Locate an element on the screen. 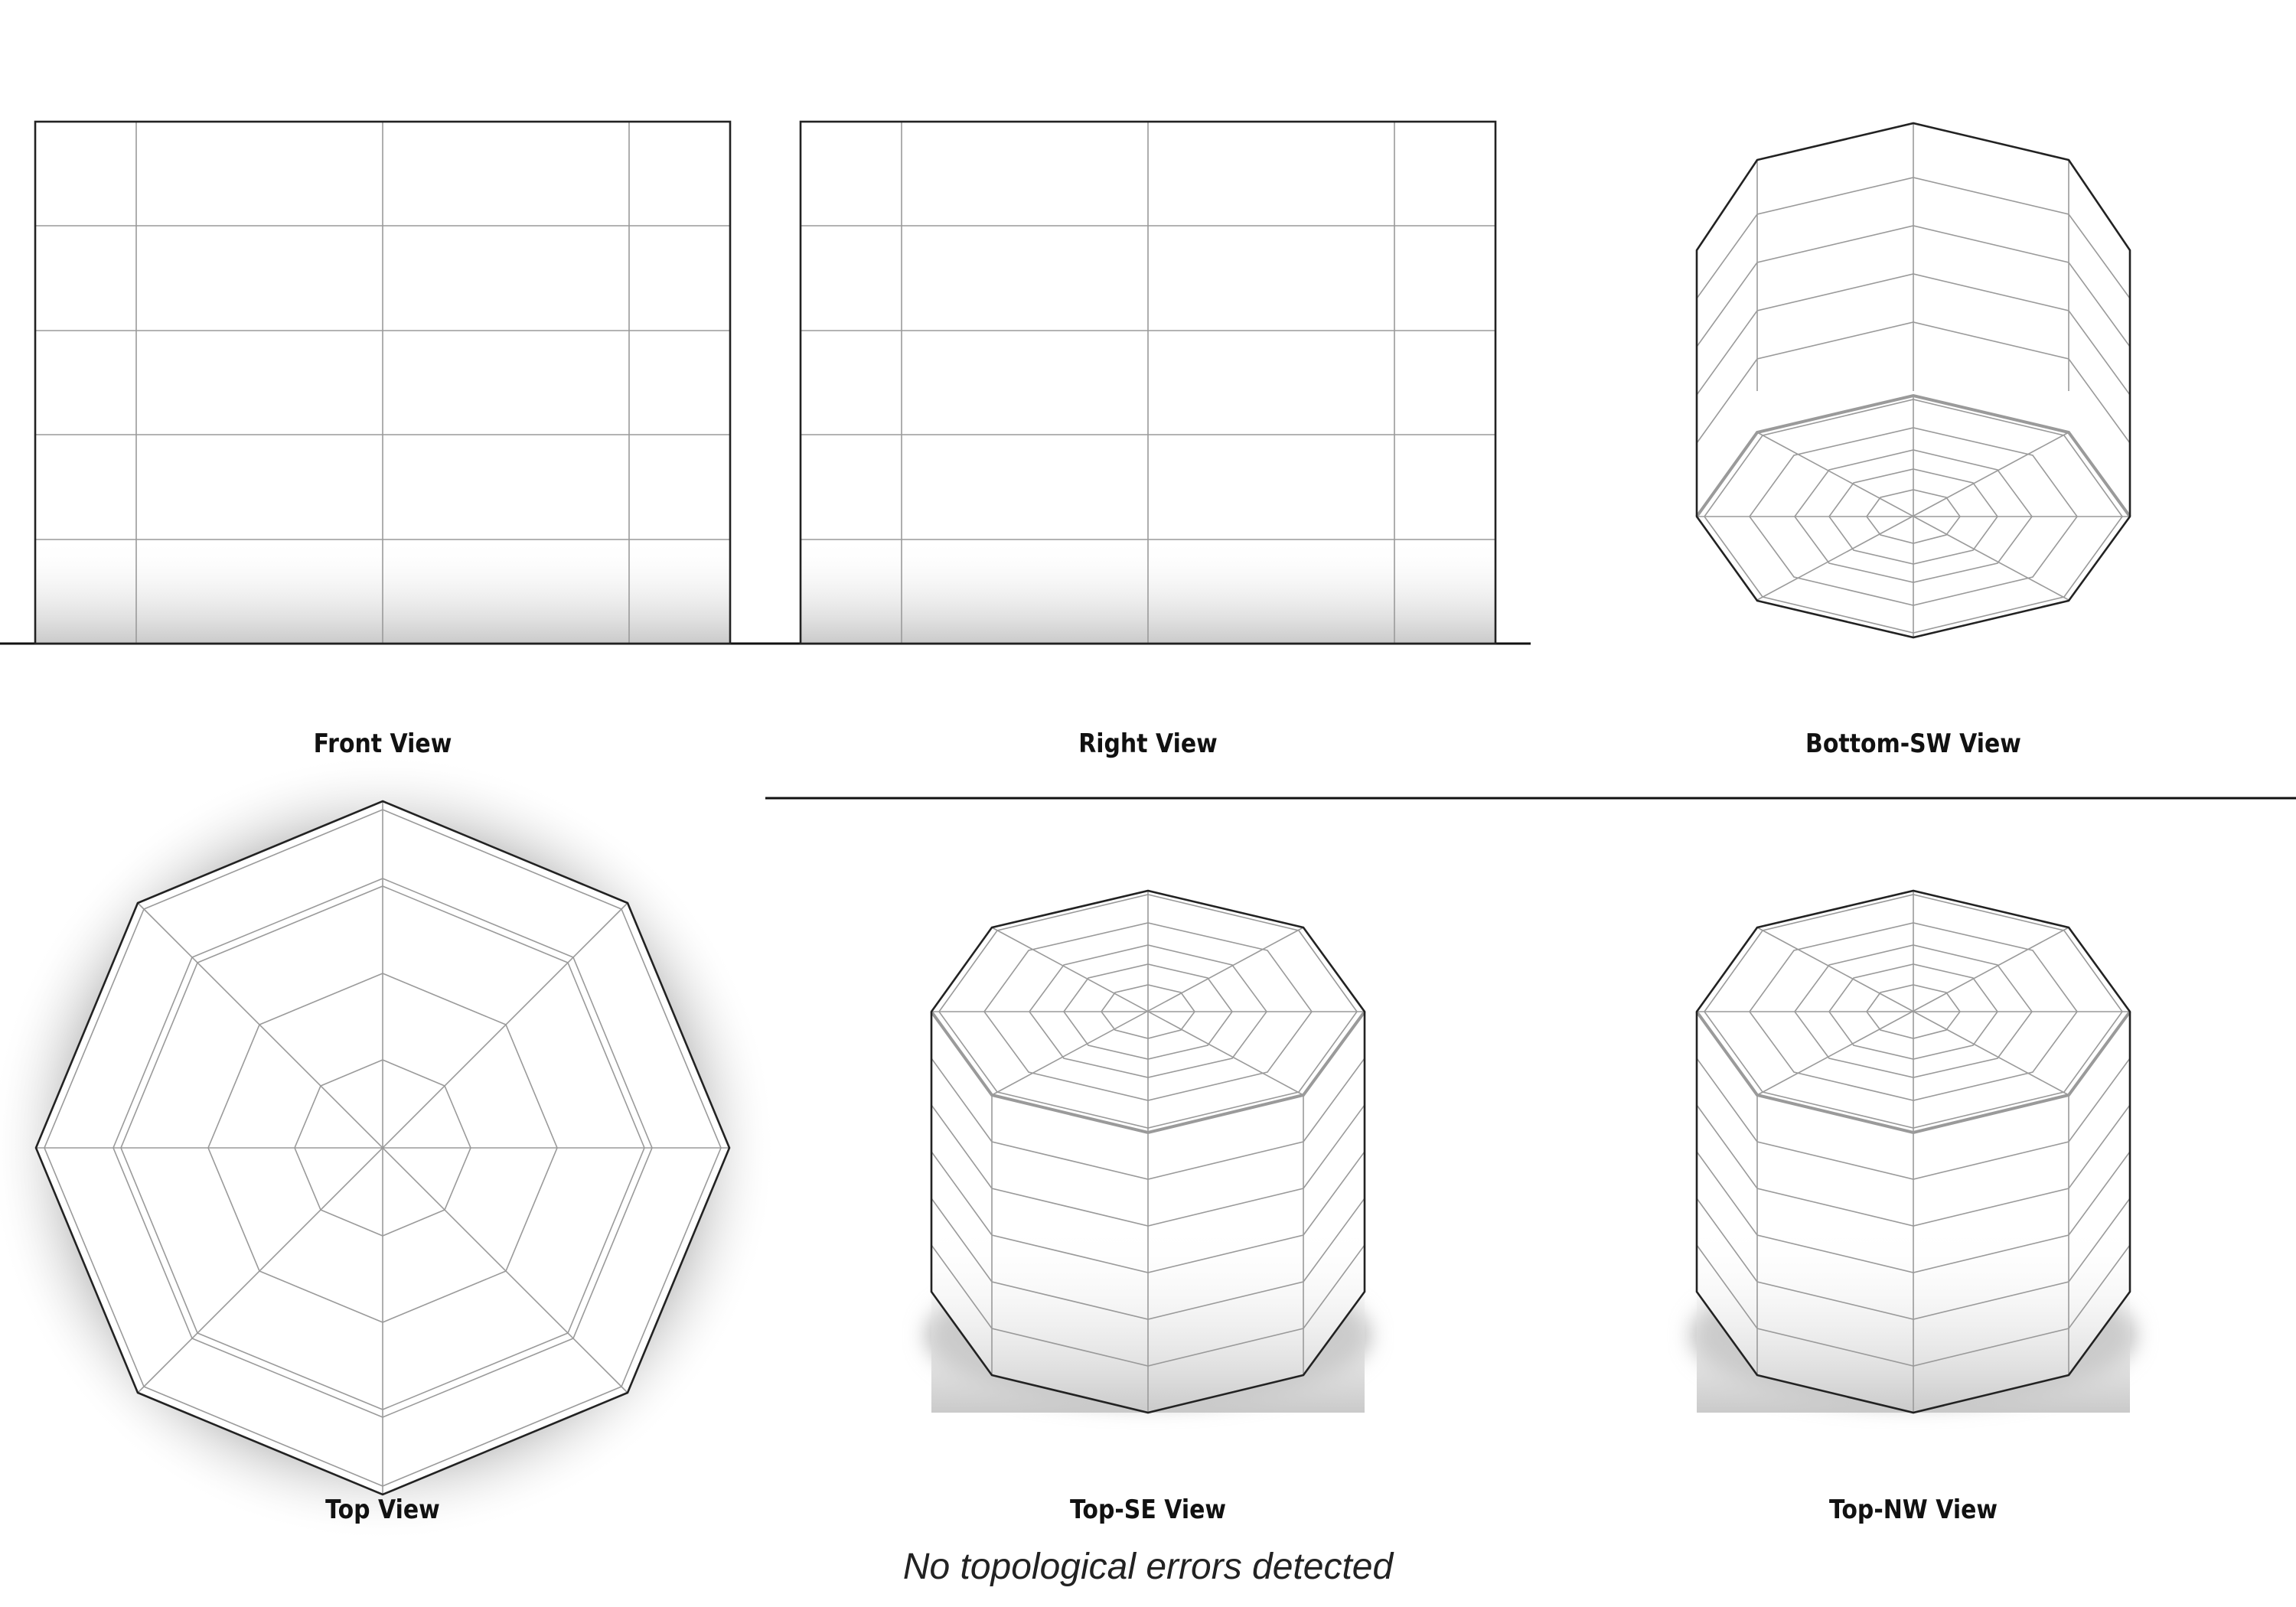 Image resolution: width=2296 pixels, height=1607 pixels. top-nw-view-drawing is located at coordinates (1913, 1151).